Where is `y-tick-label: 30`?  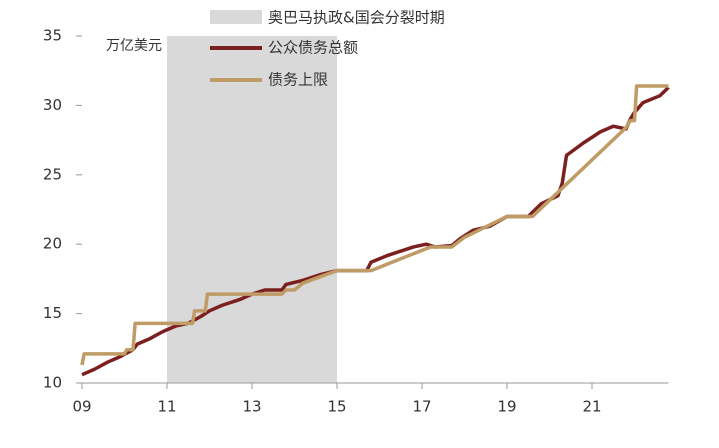
y-tick-label: 30 is located at coordinates (52, 105).